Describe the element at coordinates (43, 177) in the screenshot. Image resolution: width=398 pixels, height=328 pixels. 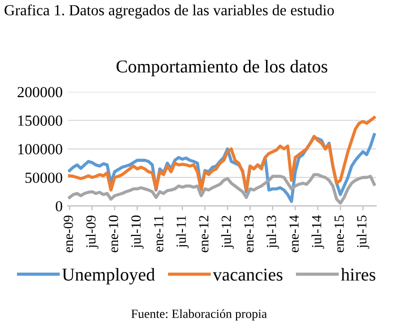
I see `y-tick-label: 50000` at that location.